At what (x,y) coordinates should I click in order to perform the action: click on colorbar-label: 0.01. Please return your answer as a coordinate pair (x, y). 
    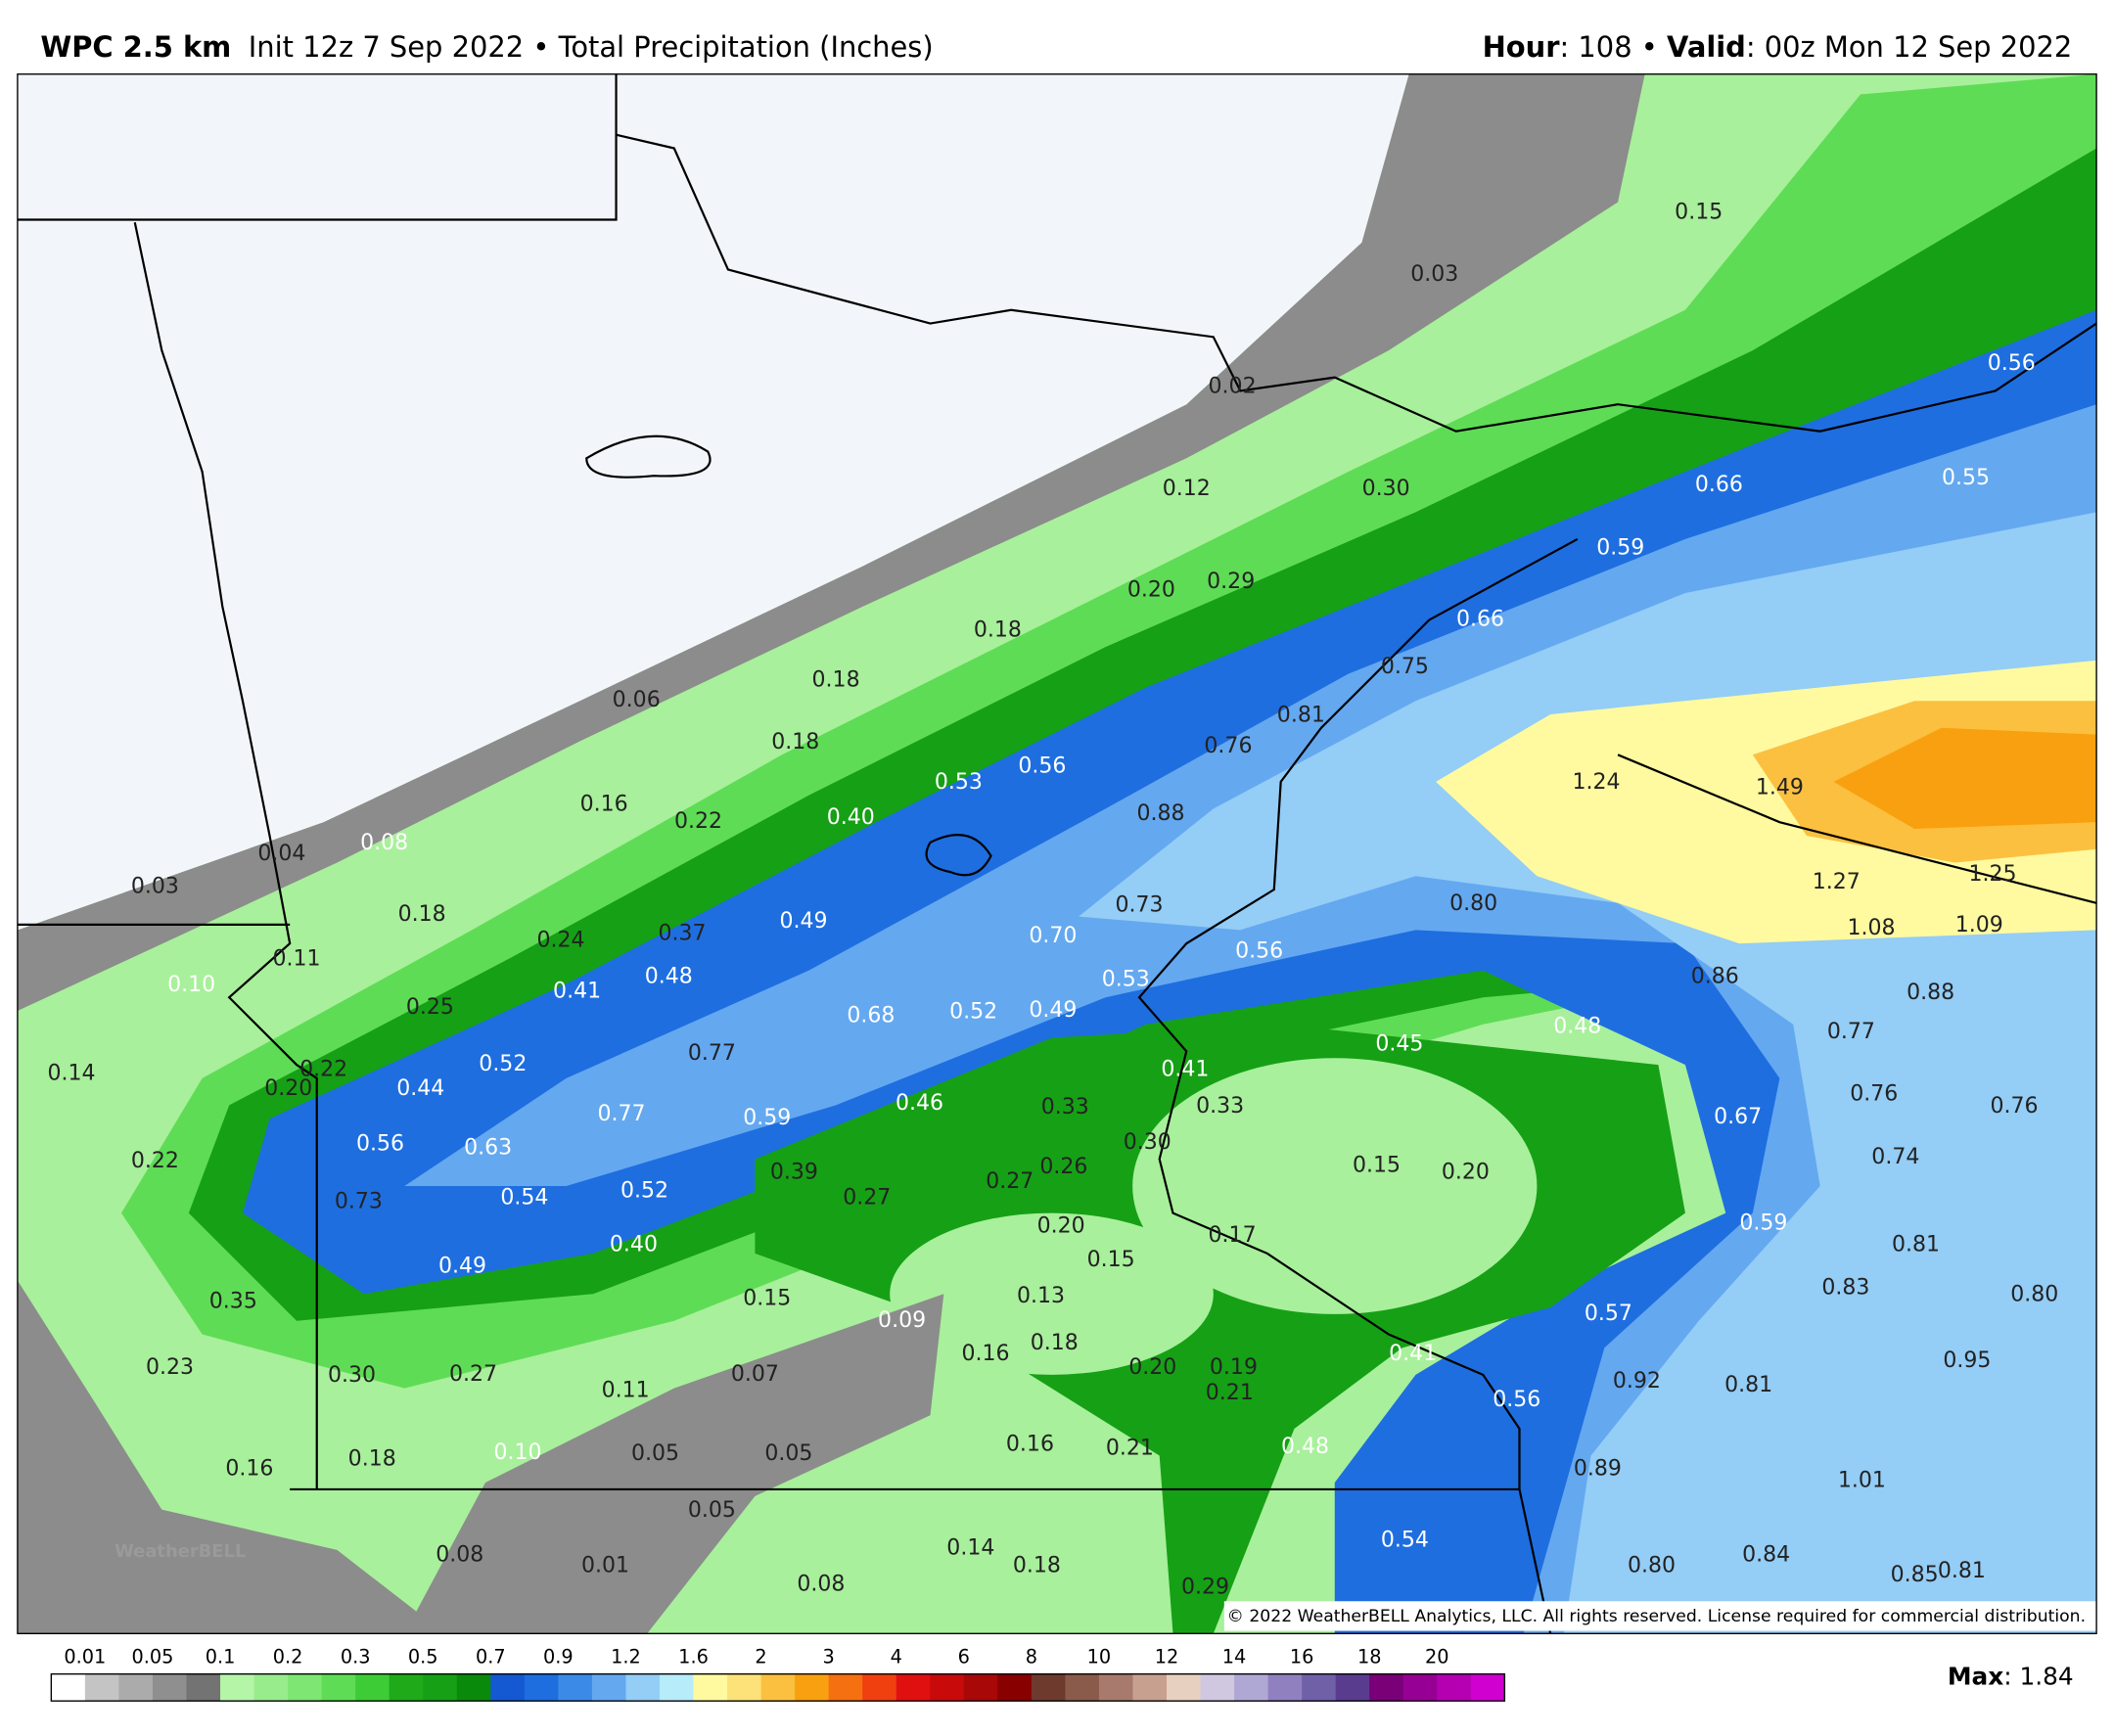
    Looking at the image, I should click on (85, 1657).